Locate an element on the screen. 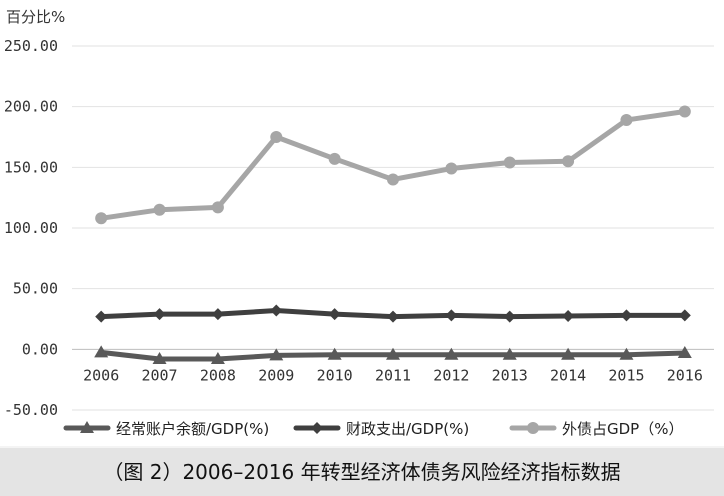 The height and width of the screenshot is (496, 724). y-tick-label: 150.00 is located at coordinates (31, 167).